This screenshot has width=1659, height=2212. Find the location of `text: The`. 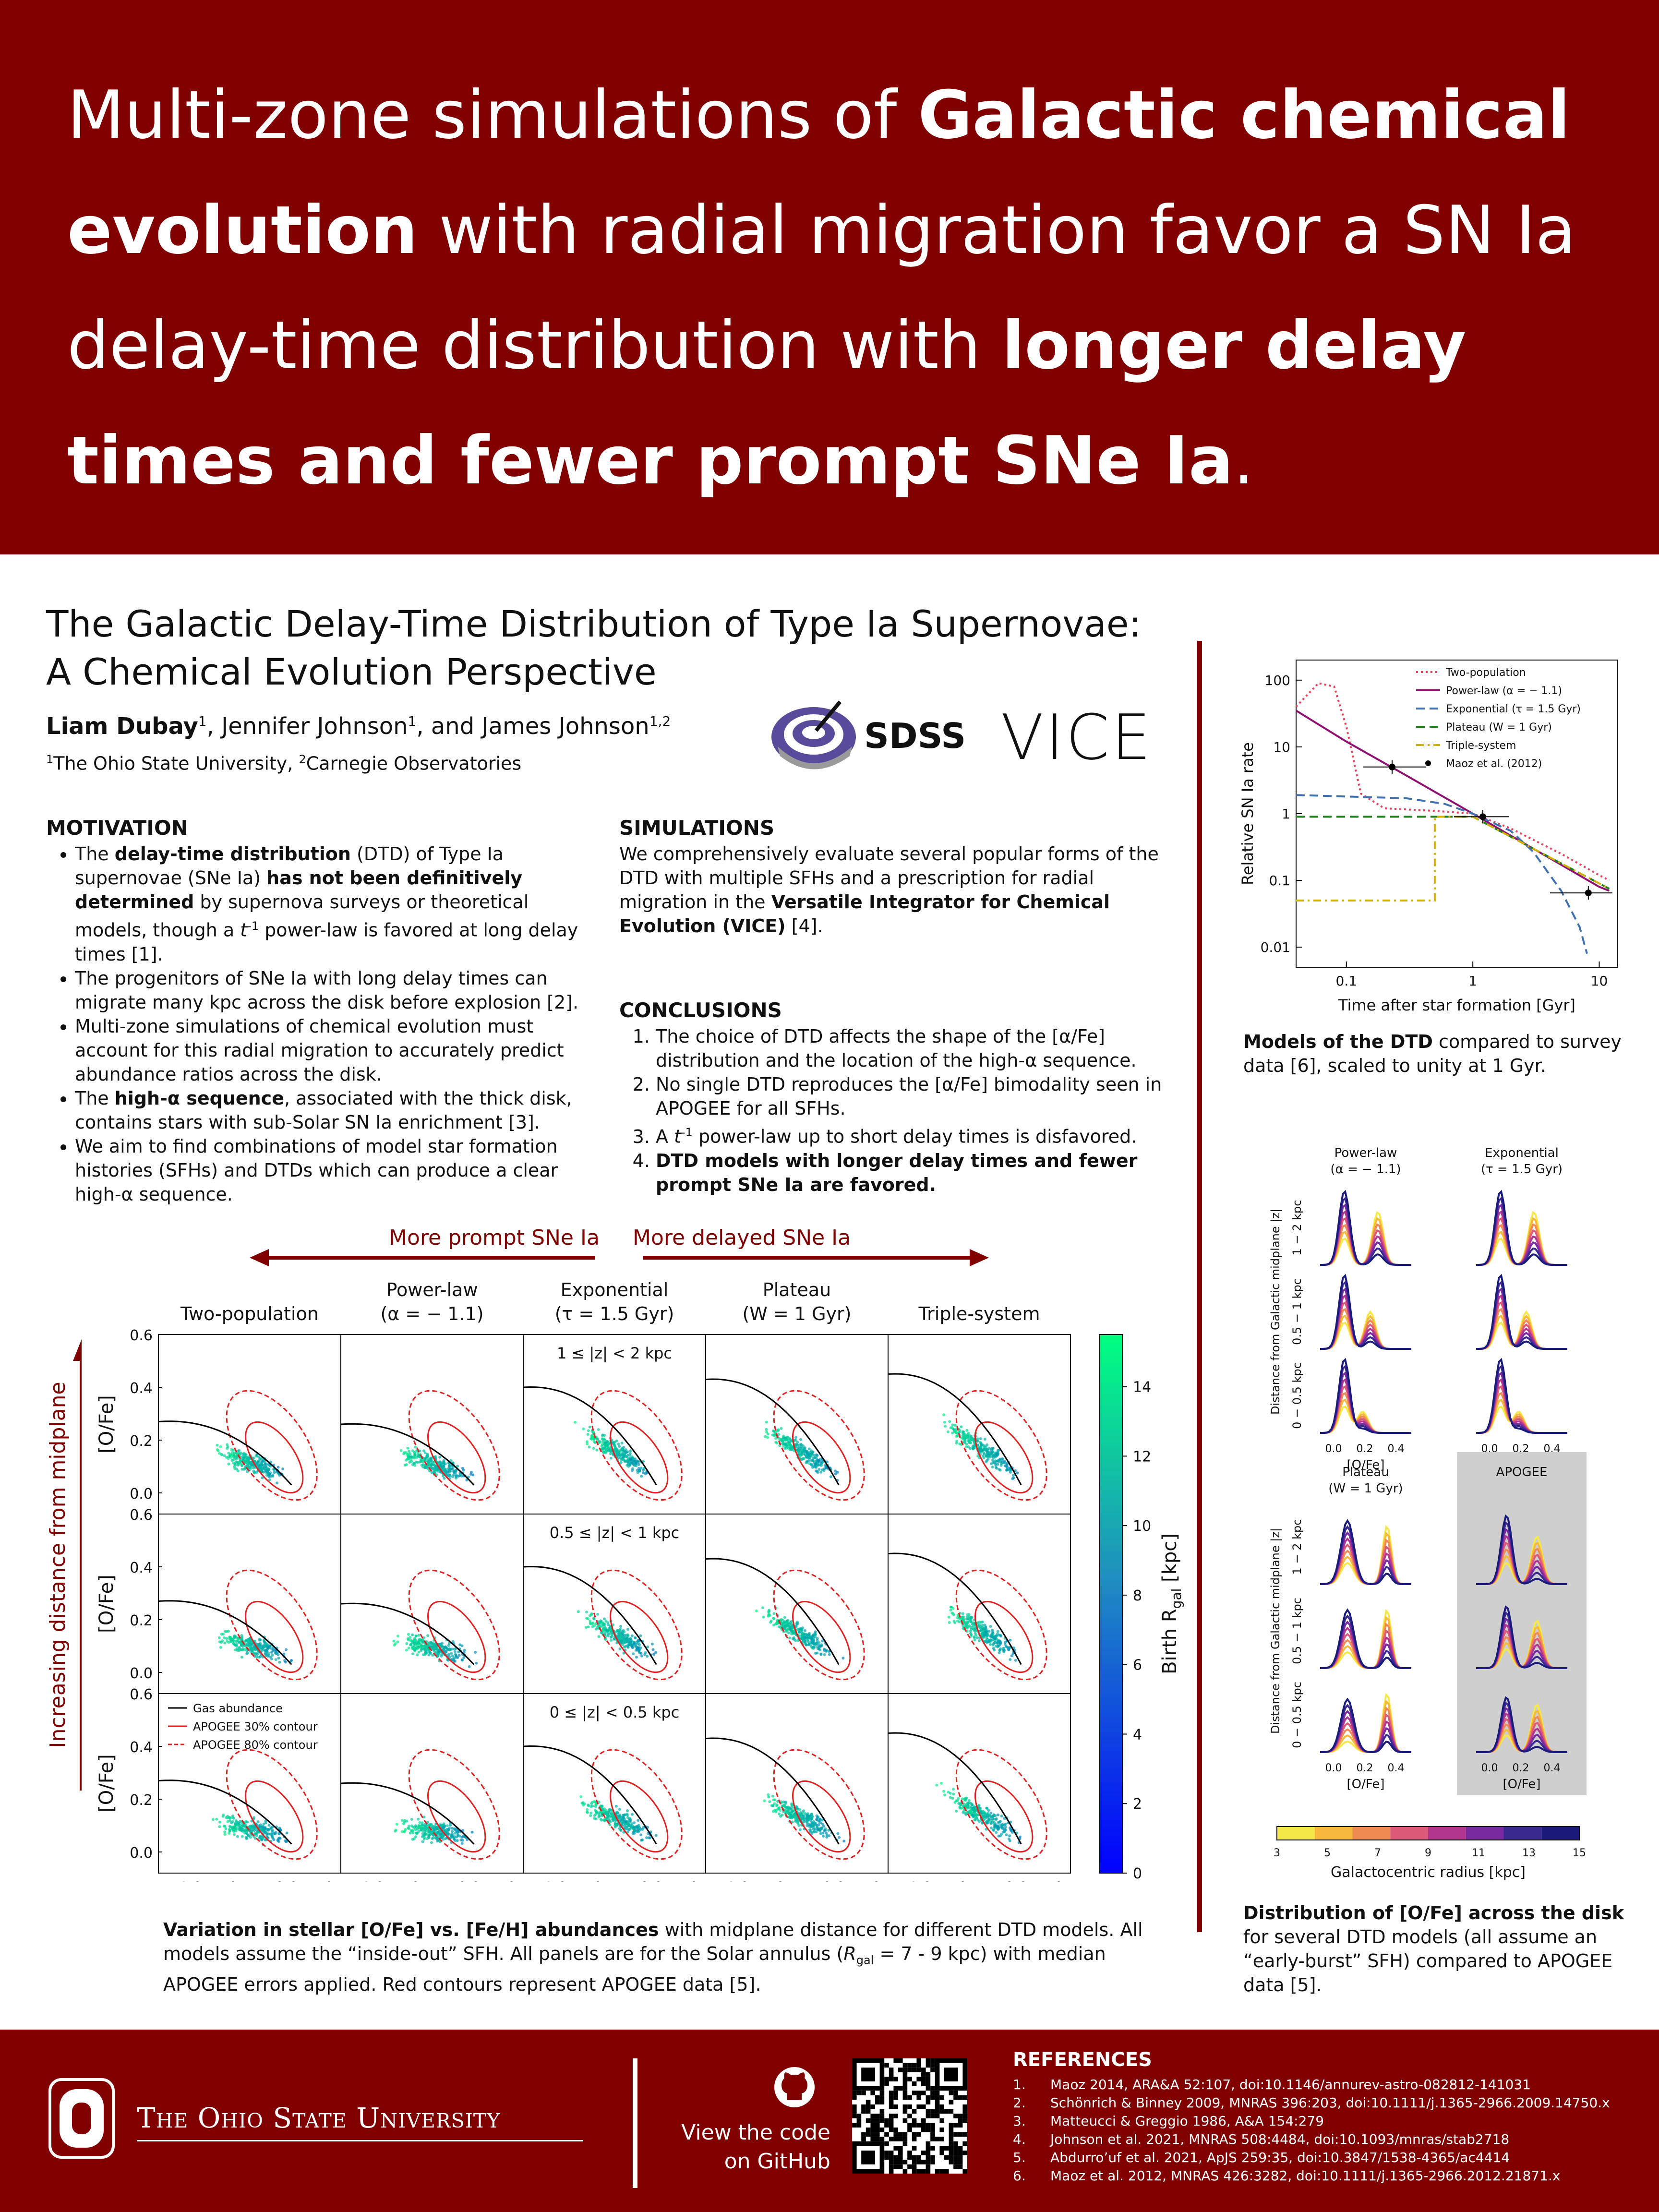

text: The is located at coordinates (95, 854).